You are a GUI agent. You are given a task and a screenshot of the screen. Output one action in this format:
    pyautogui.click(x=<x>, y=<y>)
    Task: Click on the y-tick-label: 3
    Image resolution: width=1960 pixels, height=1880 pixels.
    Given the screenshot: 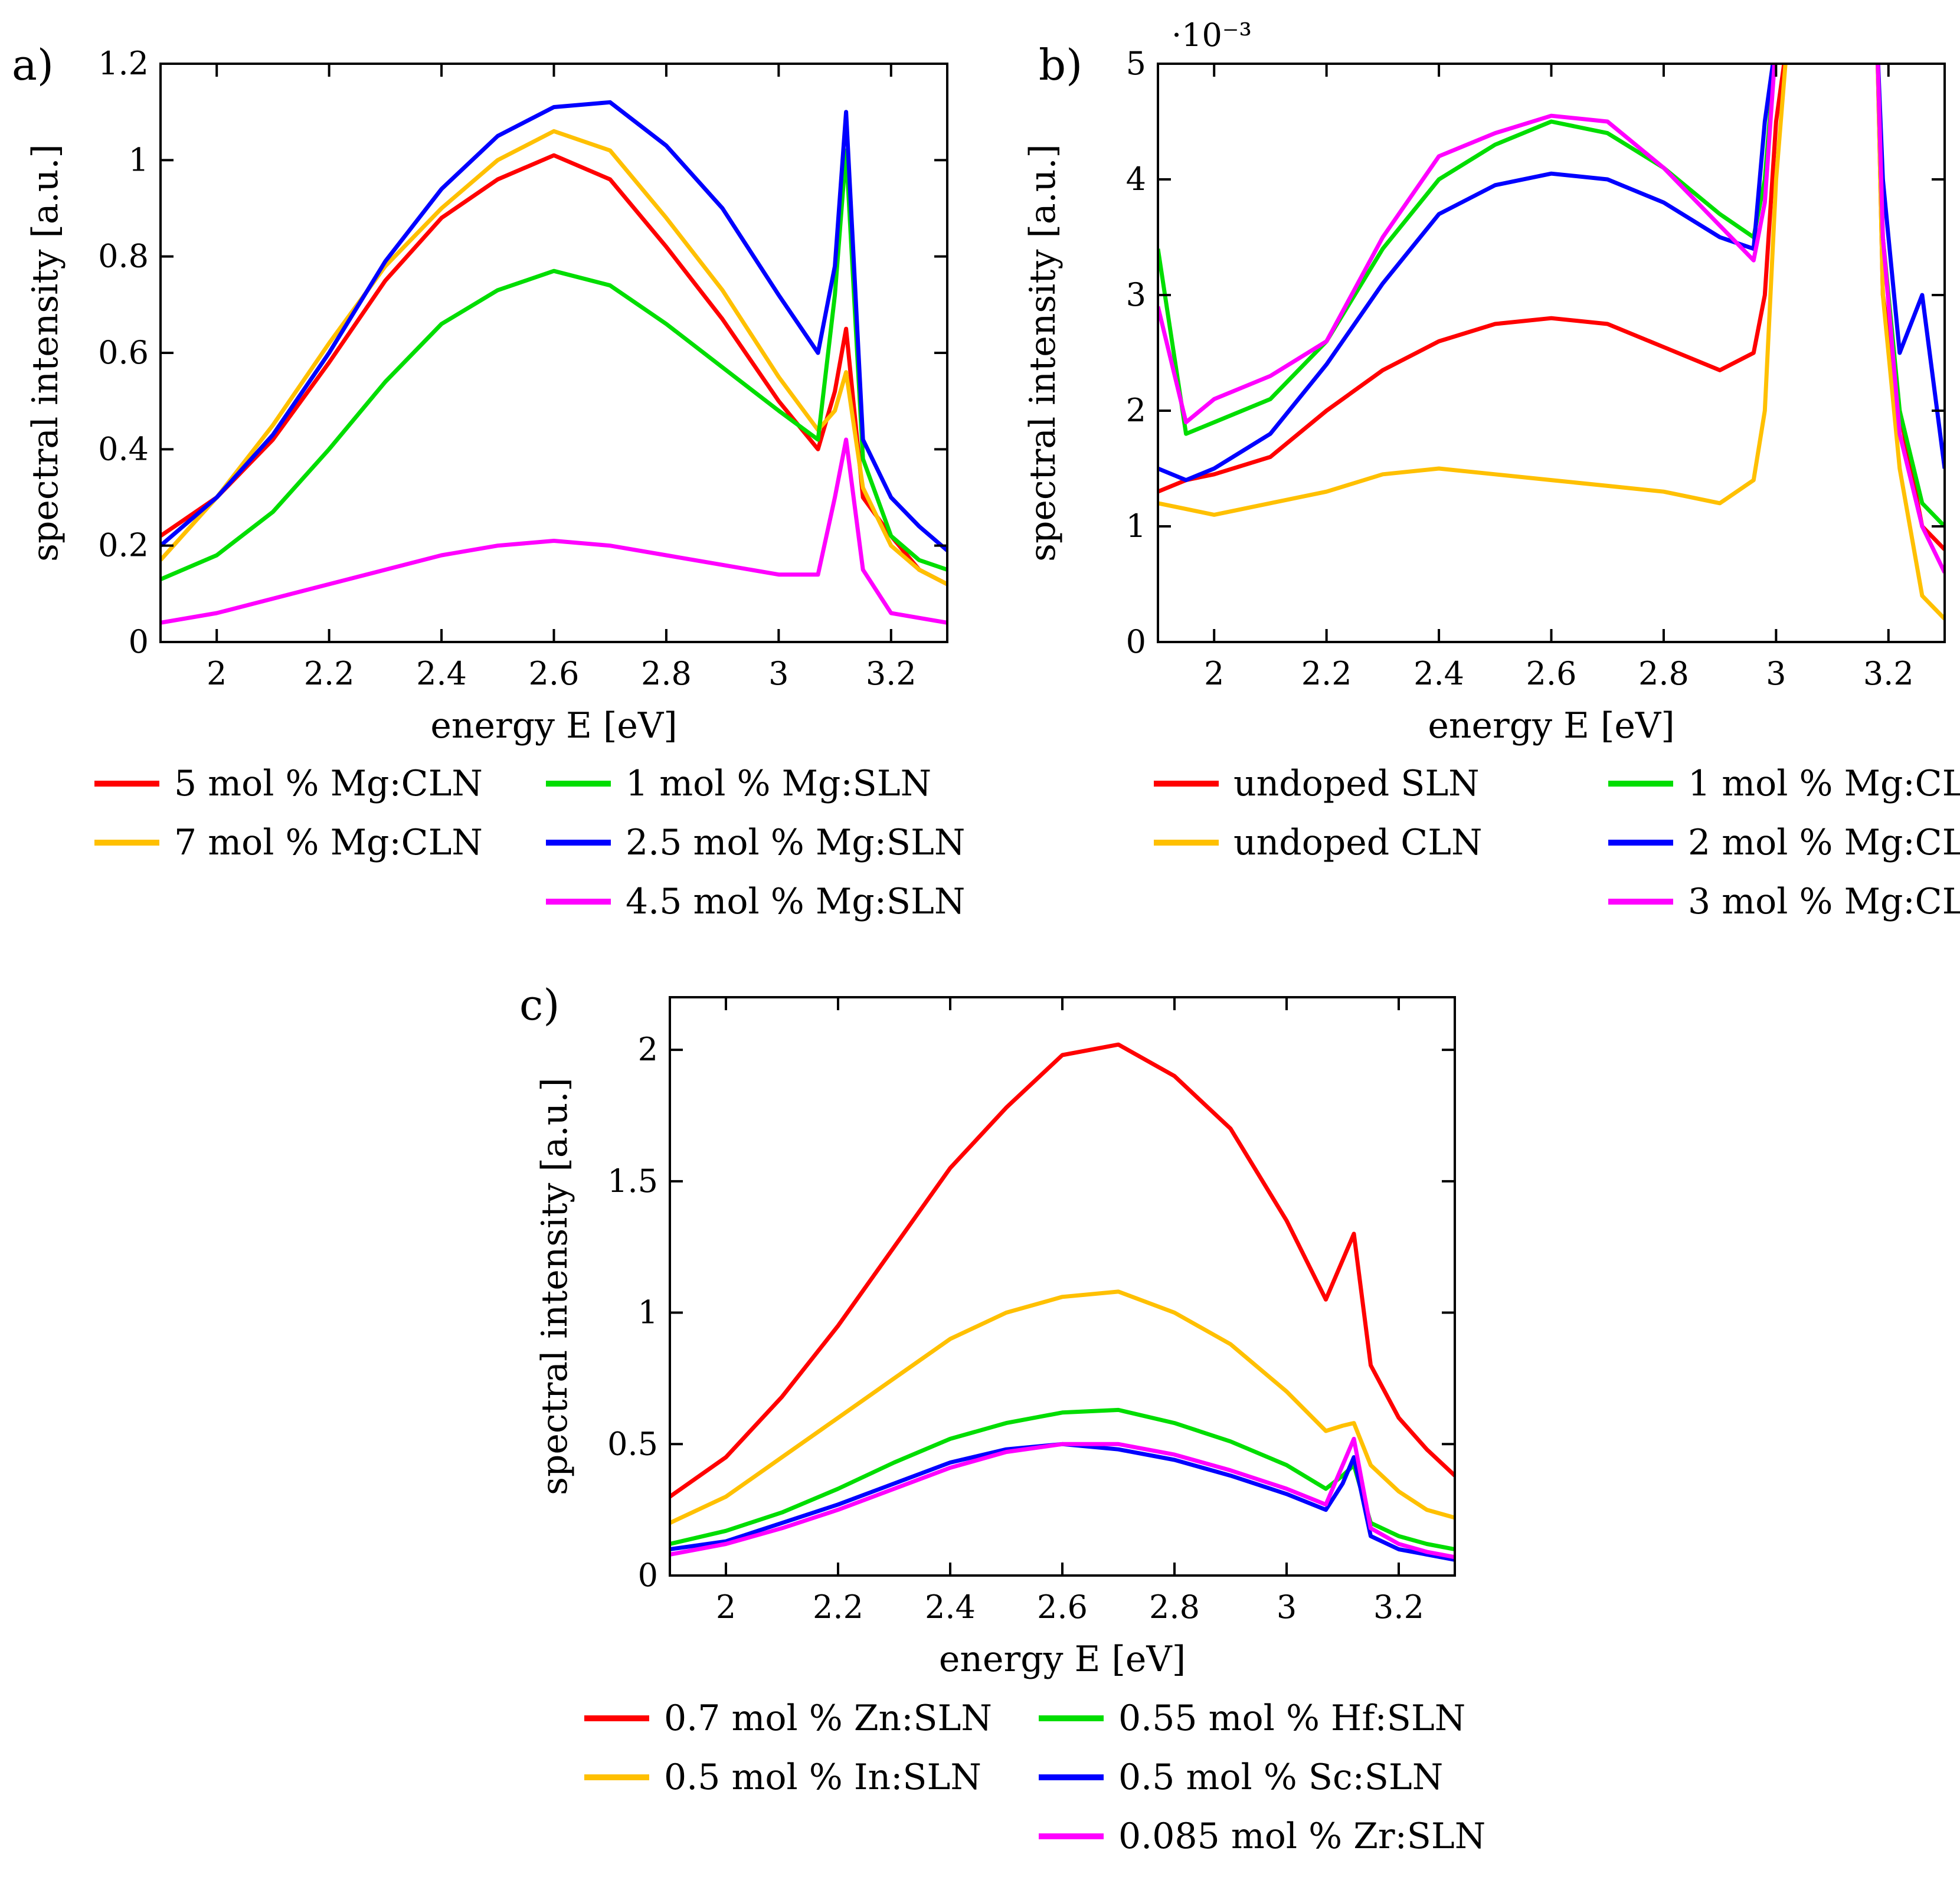 What is the action you would take?
    pyautogui.click(x=1136, y=294)
    